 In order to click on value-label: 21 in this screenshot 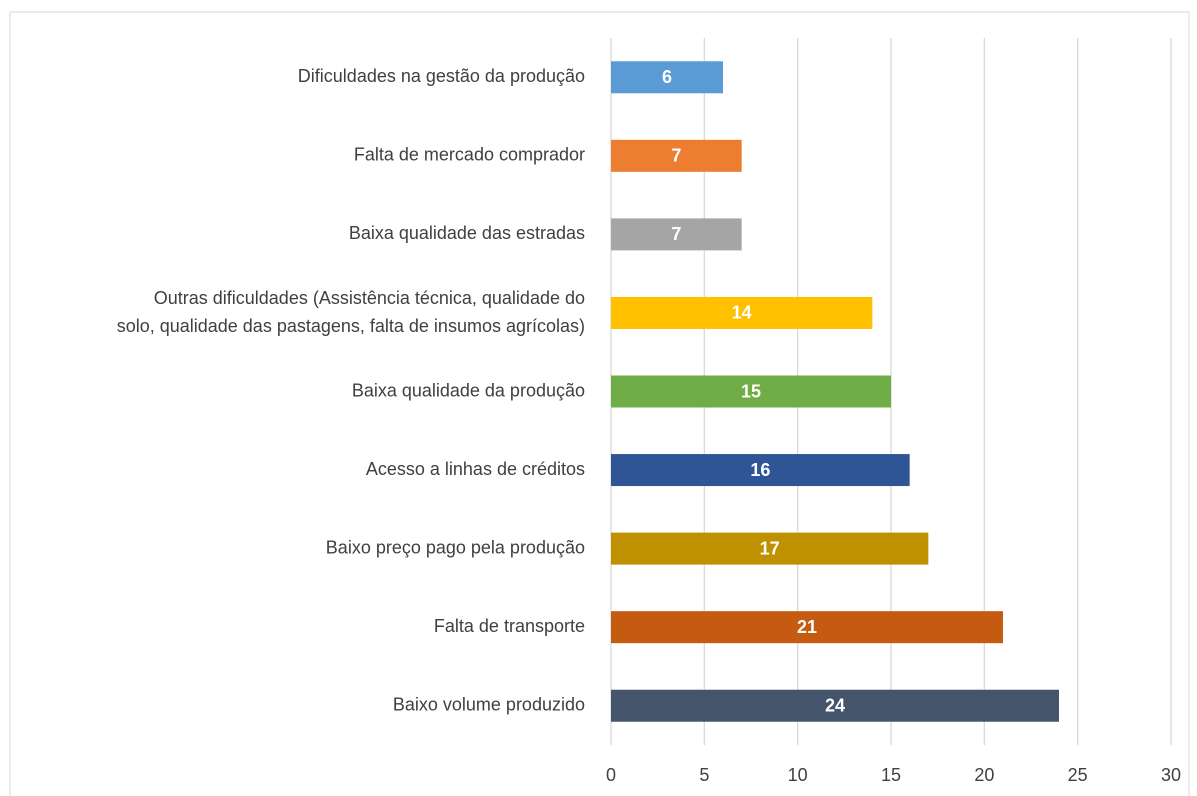, I will do `click(807, 627)`.